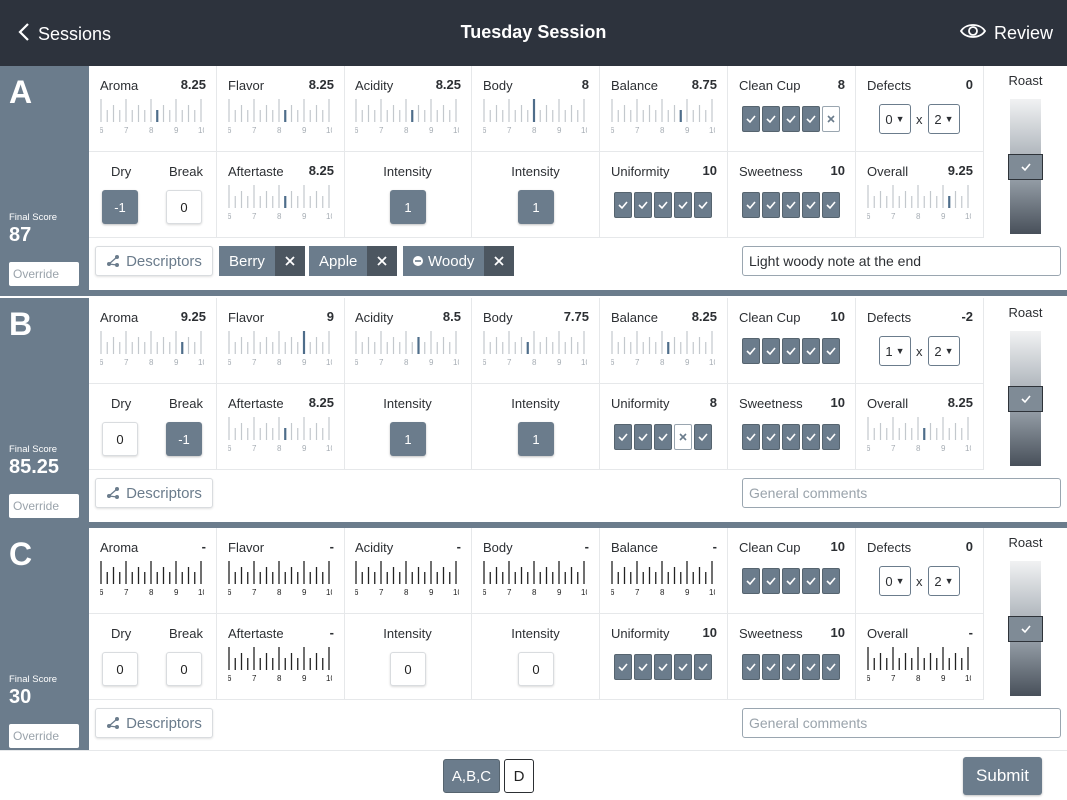  I want to click on back-button: Sessions, so click(64, 34).